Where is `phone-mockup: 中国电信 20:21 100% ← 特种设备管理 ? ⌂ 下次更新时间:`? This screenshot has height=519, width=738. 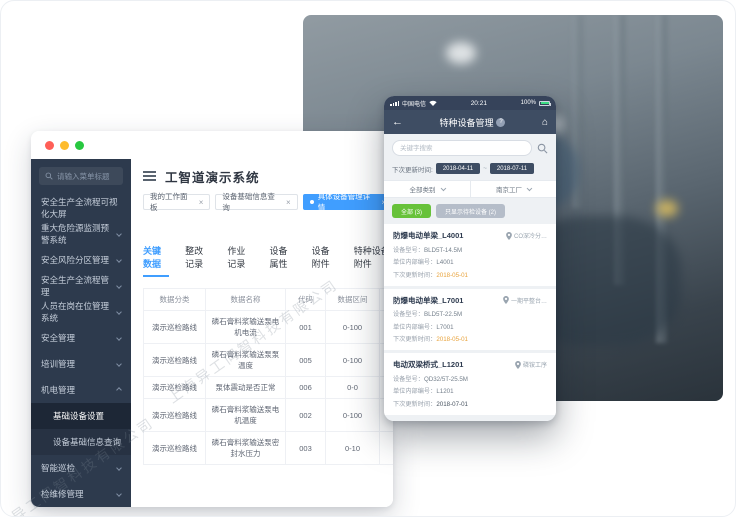 phone-mockup: 中国电信 20:21 100% ← 特种设备管理 ? ⌂ 下次更新时间: is located at coordinates (470, 258).